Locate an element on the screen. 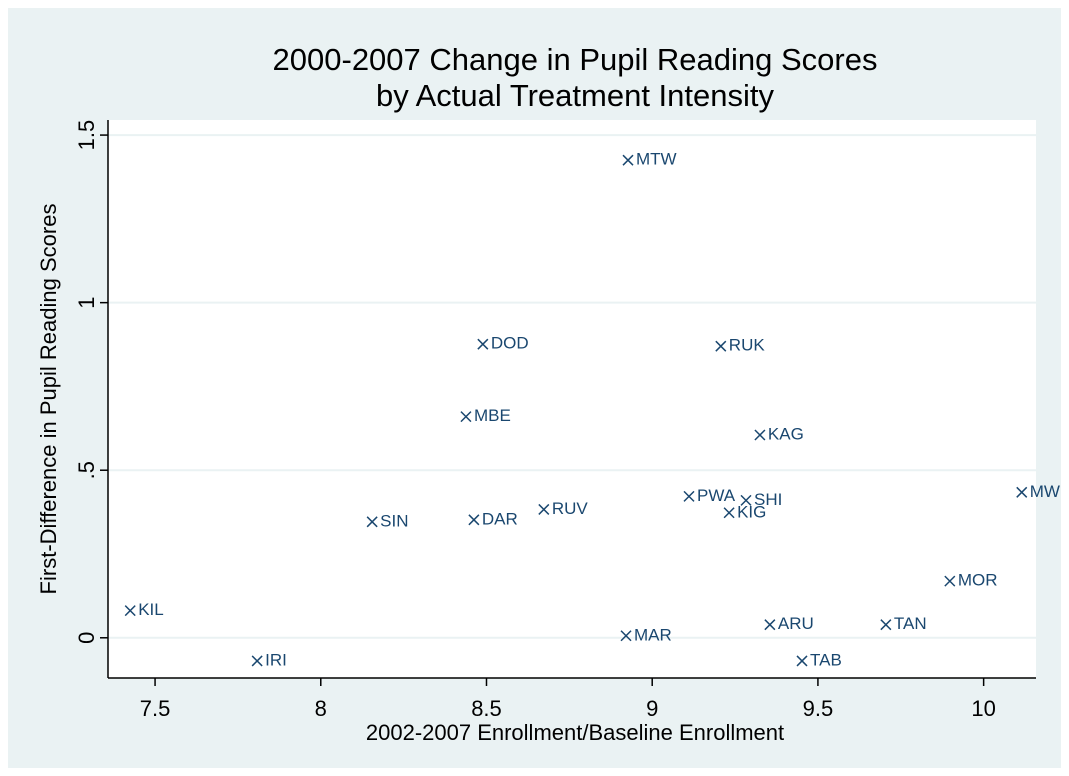 Image resolution: width=1069 pixels, height=776 pixels. point-label: TAN is located at coordinates (910, 623).